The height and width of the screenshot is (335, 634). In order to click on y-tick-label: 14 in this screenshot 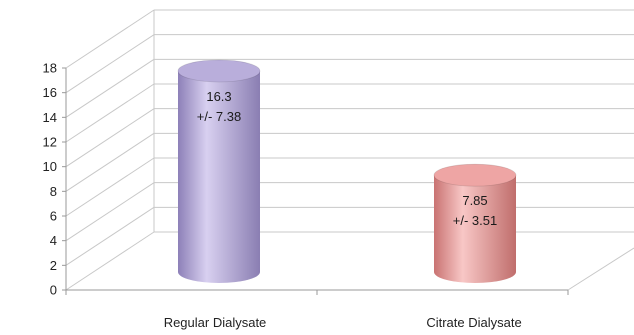, I will do `click(50, 117)`.